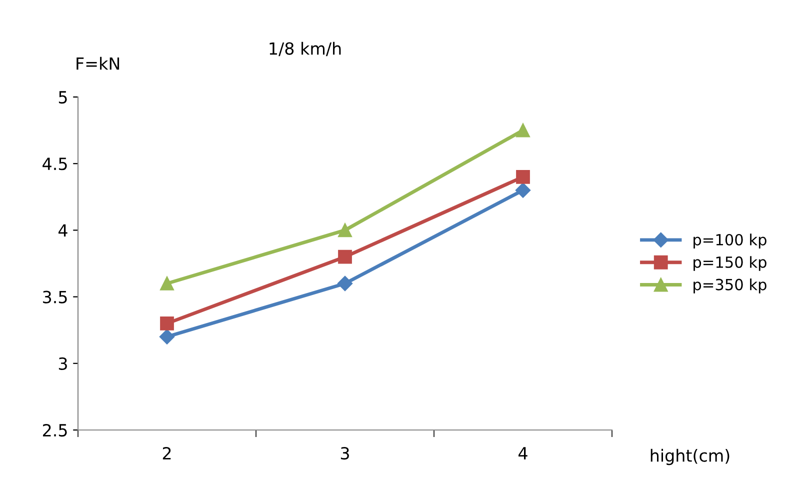 The image size is (791, 488). What do you see at coordinates (62, 363) in the screenshot?
I see `y-tick-label: 3` at bounding box center [62, 363].